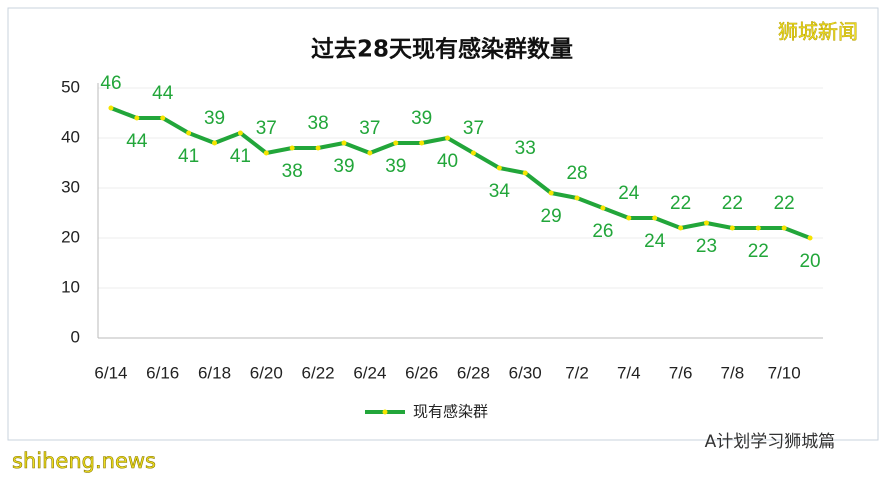 Image resolution: width=885 pixels, height=481 pixels. What do you see at coordinates (784, 372) in the screenshot?
I see `x-tick-label: 7/10` at bounding box center [784, 372].